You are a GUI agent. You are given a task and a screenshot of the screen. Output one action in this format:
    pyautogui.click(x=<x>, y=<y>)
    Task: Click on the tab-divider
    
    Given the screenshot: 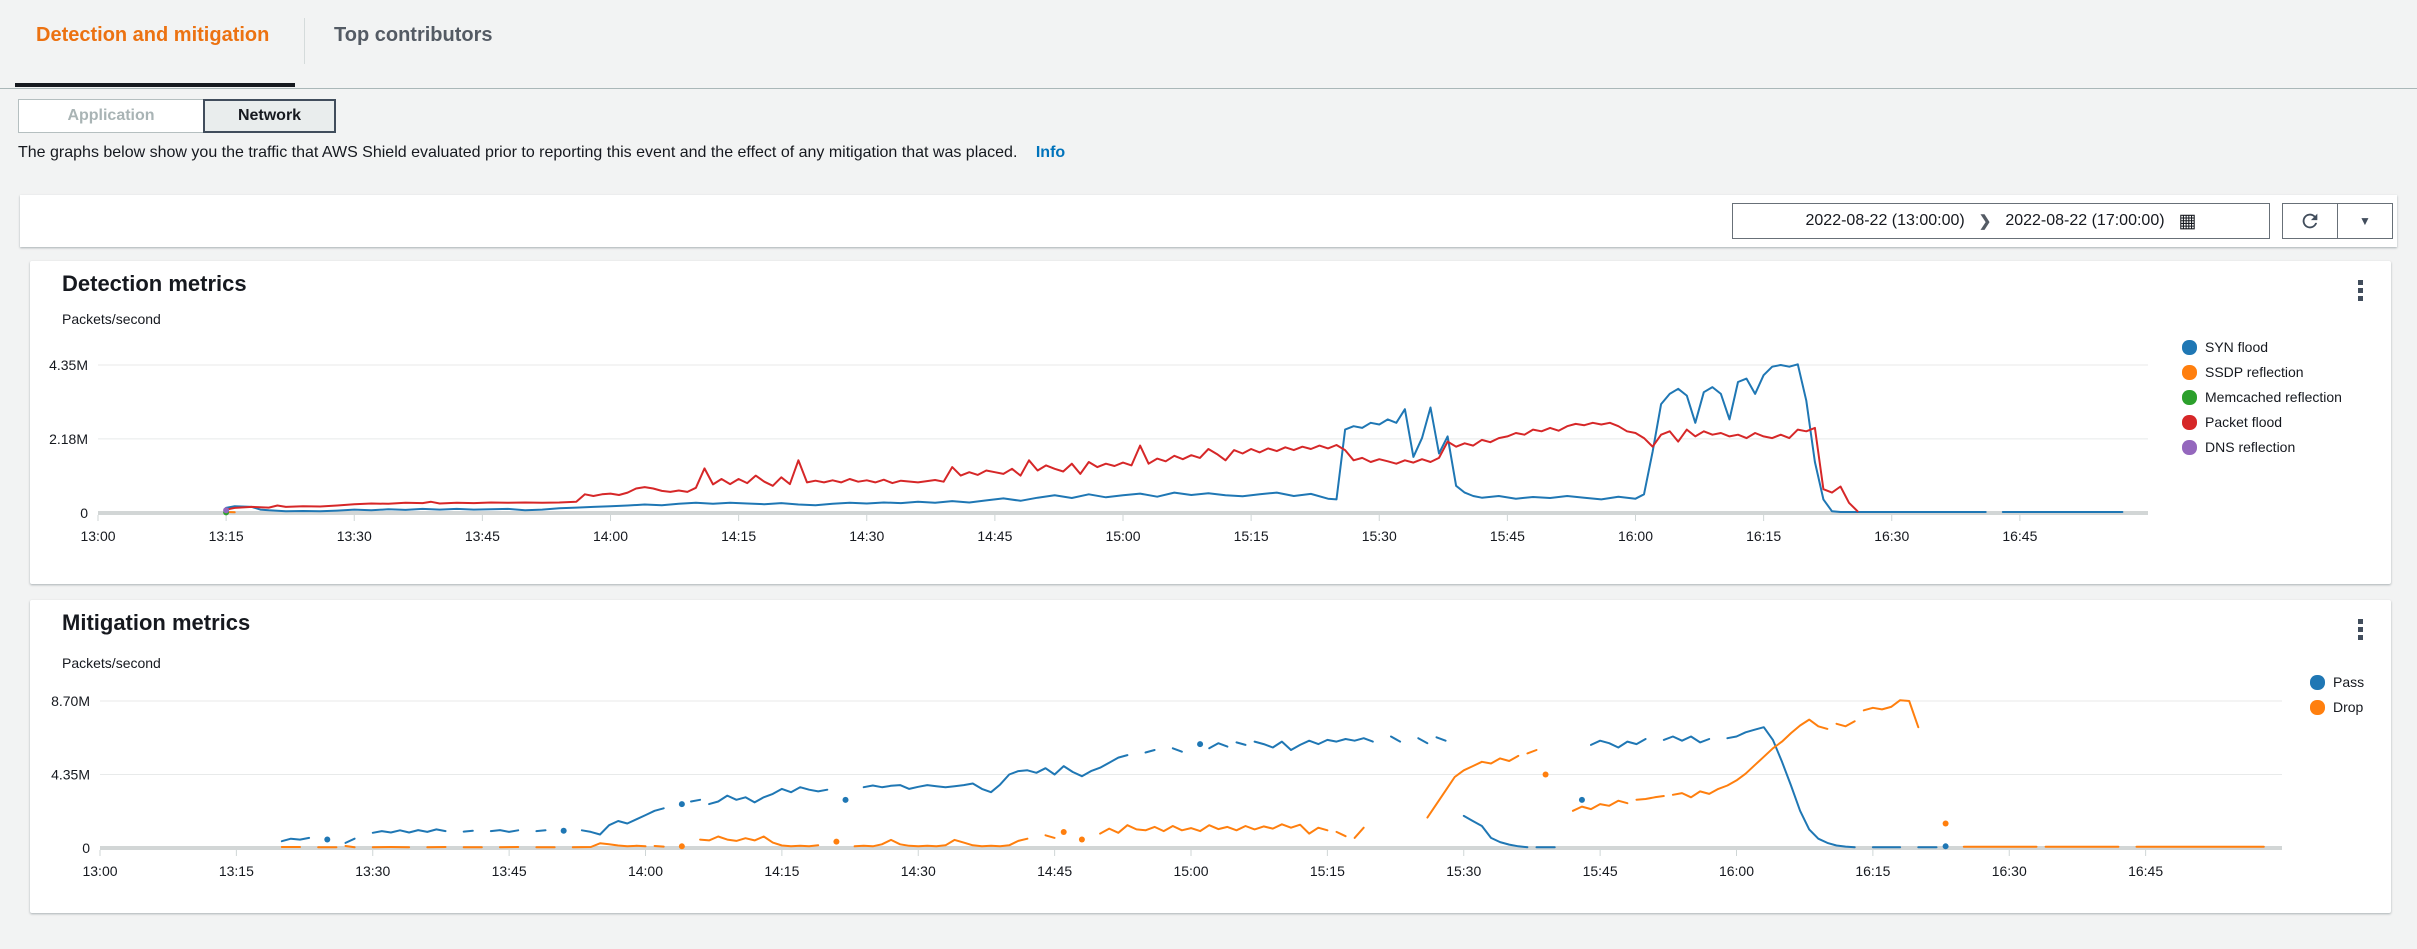 What is the action you would take?
    pyautogui.click(x=304, y=41)
    